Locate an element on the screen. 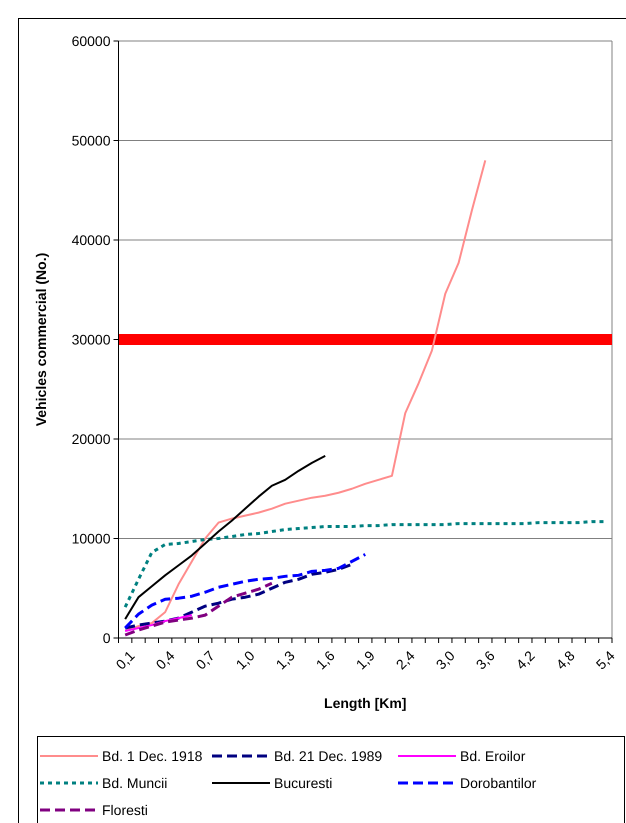  x-tick-label: 5,4 is located at coordinates (605, 659).